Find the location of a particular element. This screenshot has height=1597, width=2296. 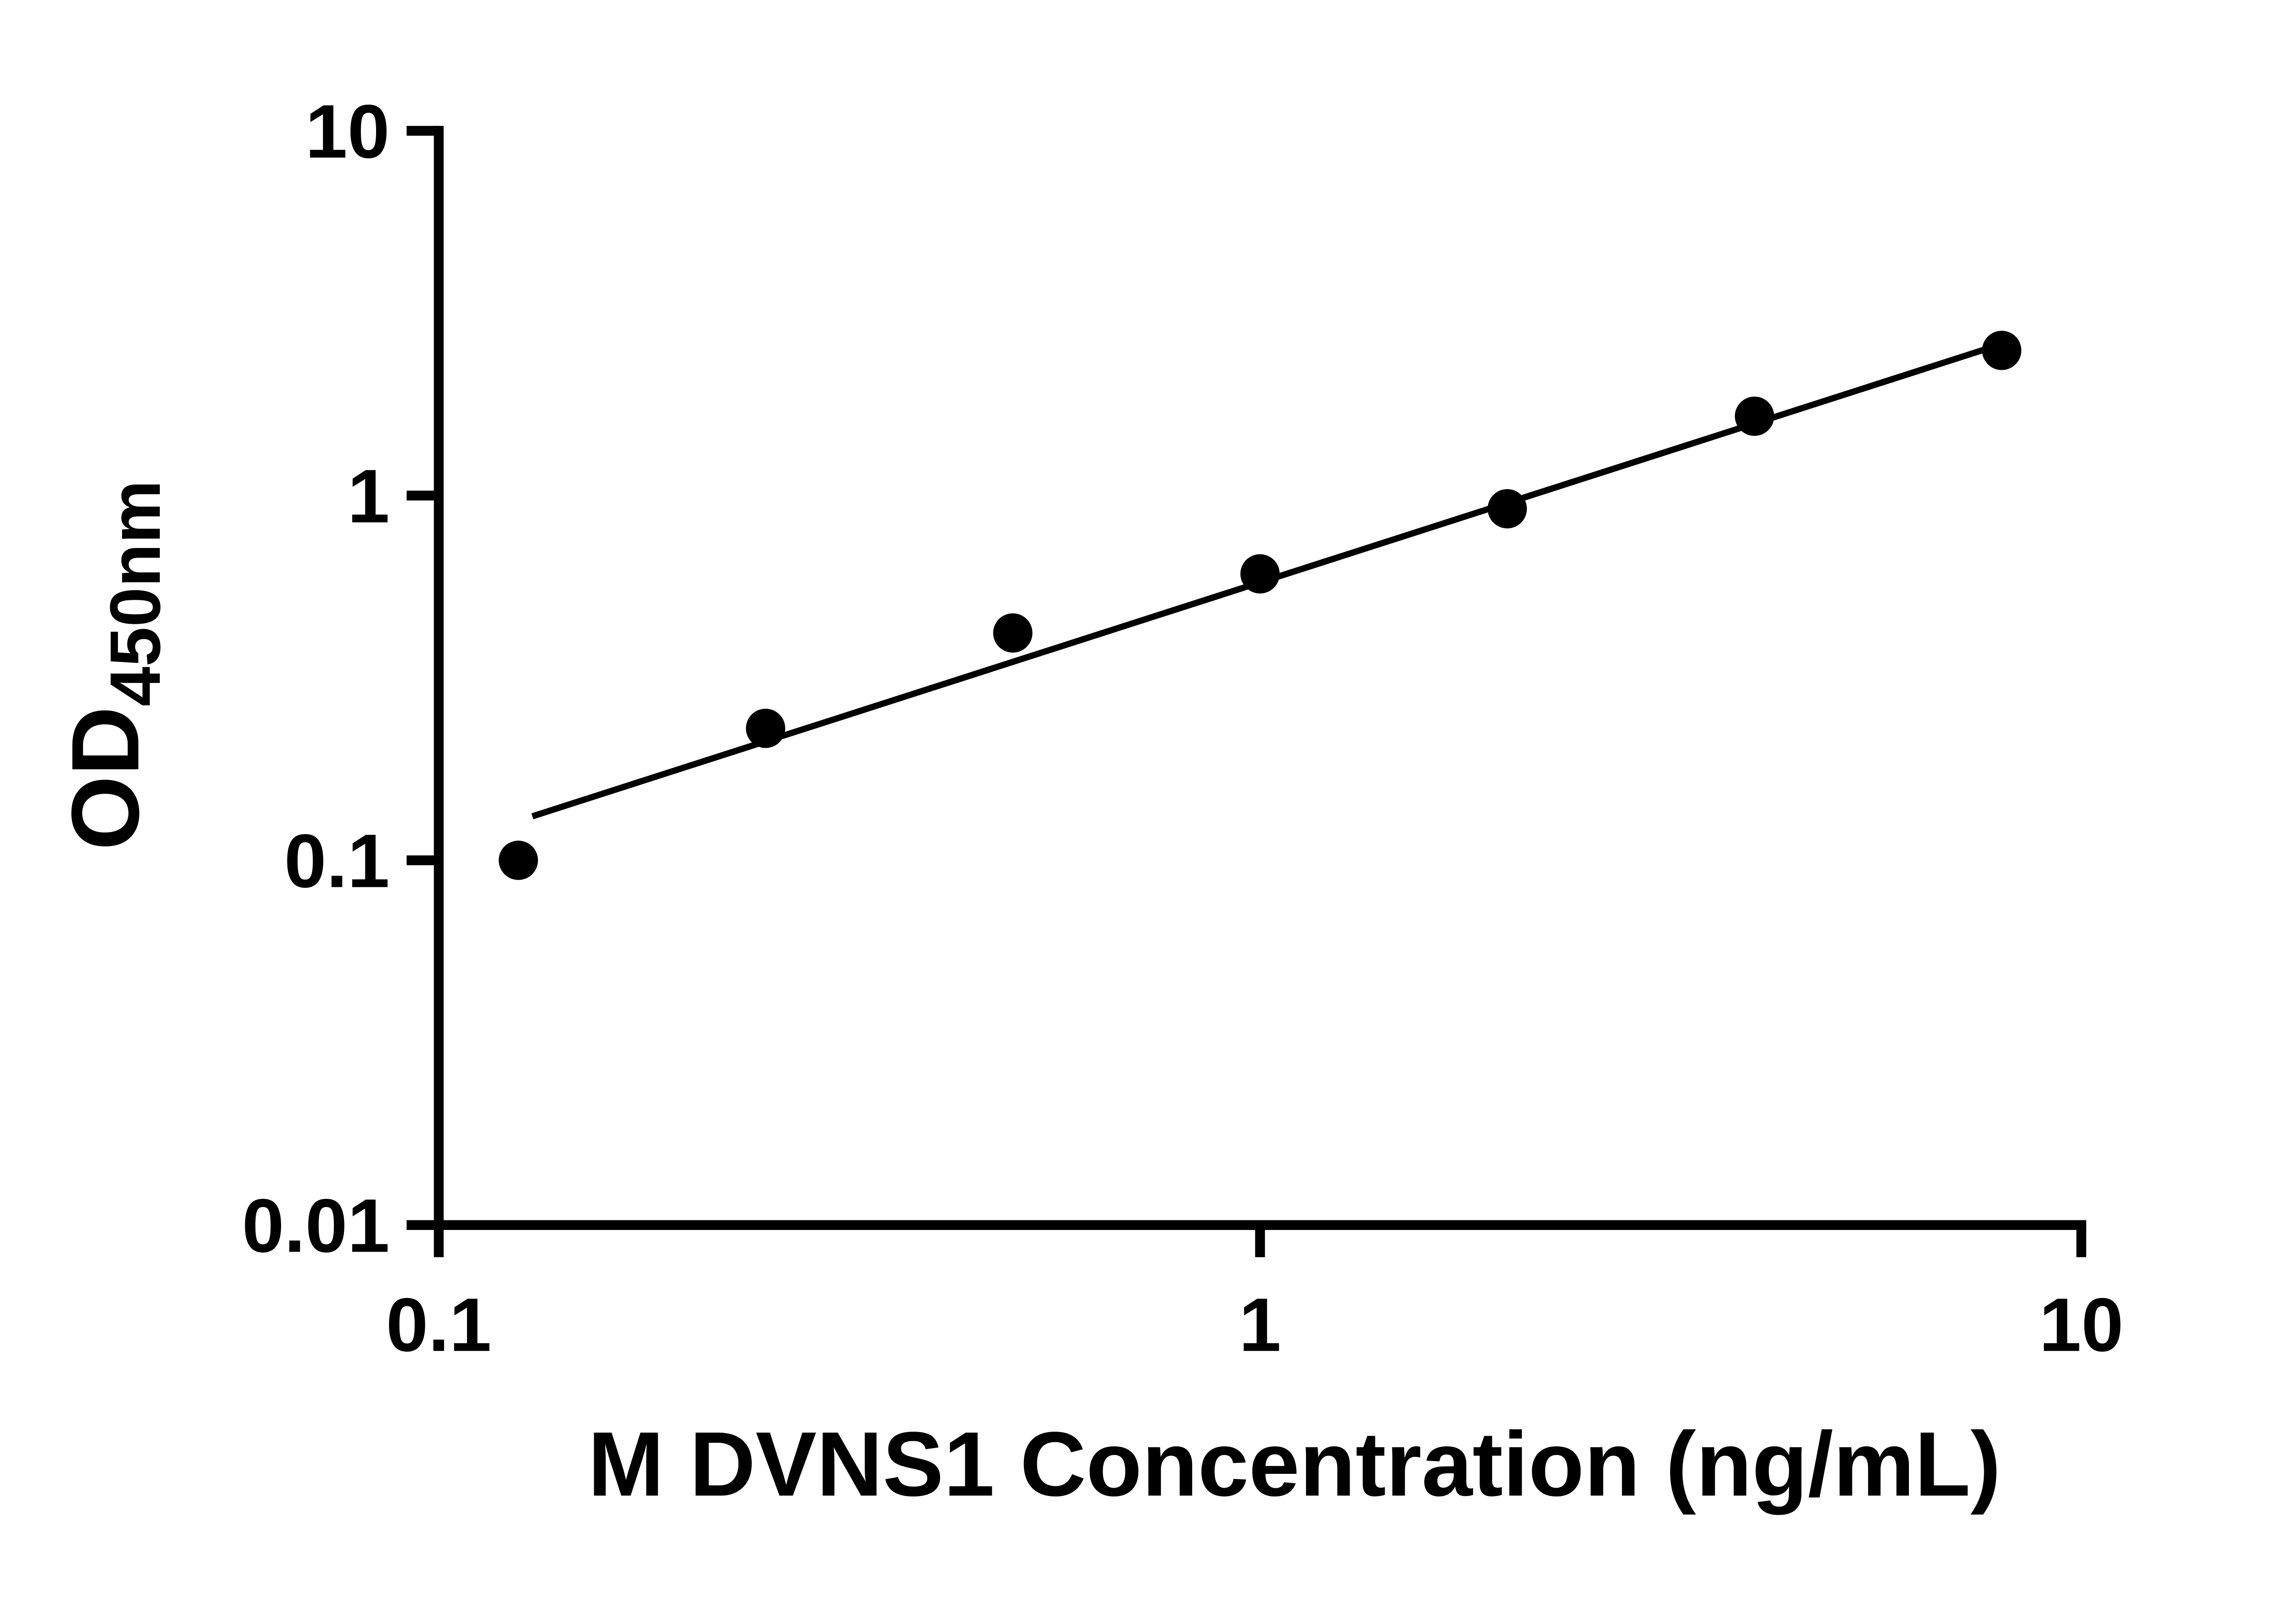

y-tick-label: 1 is located at coordinates (369, 496).